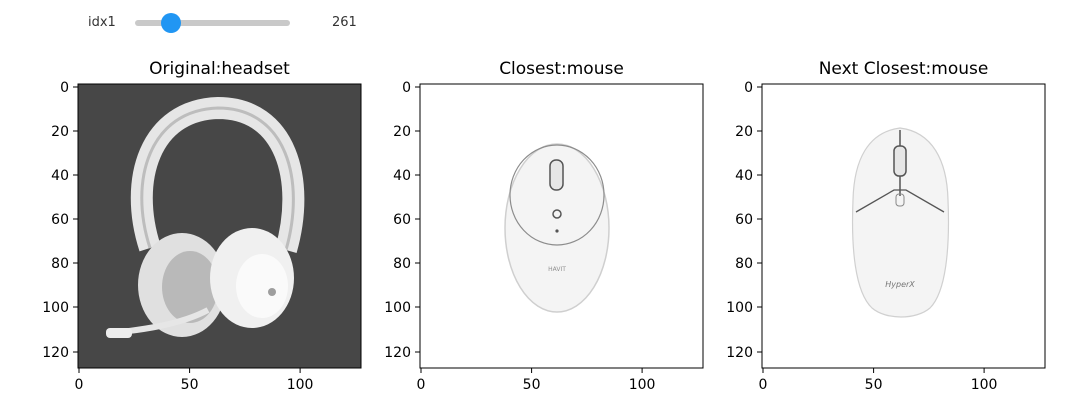 The width and height of the screenshot is (1078, 414). Describe the element at coordinates (219, 69) in the screenshot. I see `panel-title: Original:headset` at that location.